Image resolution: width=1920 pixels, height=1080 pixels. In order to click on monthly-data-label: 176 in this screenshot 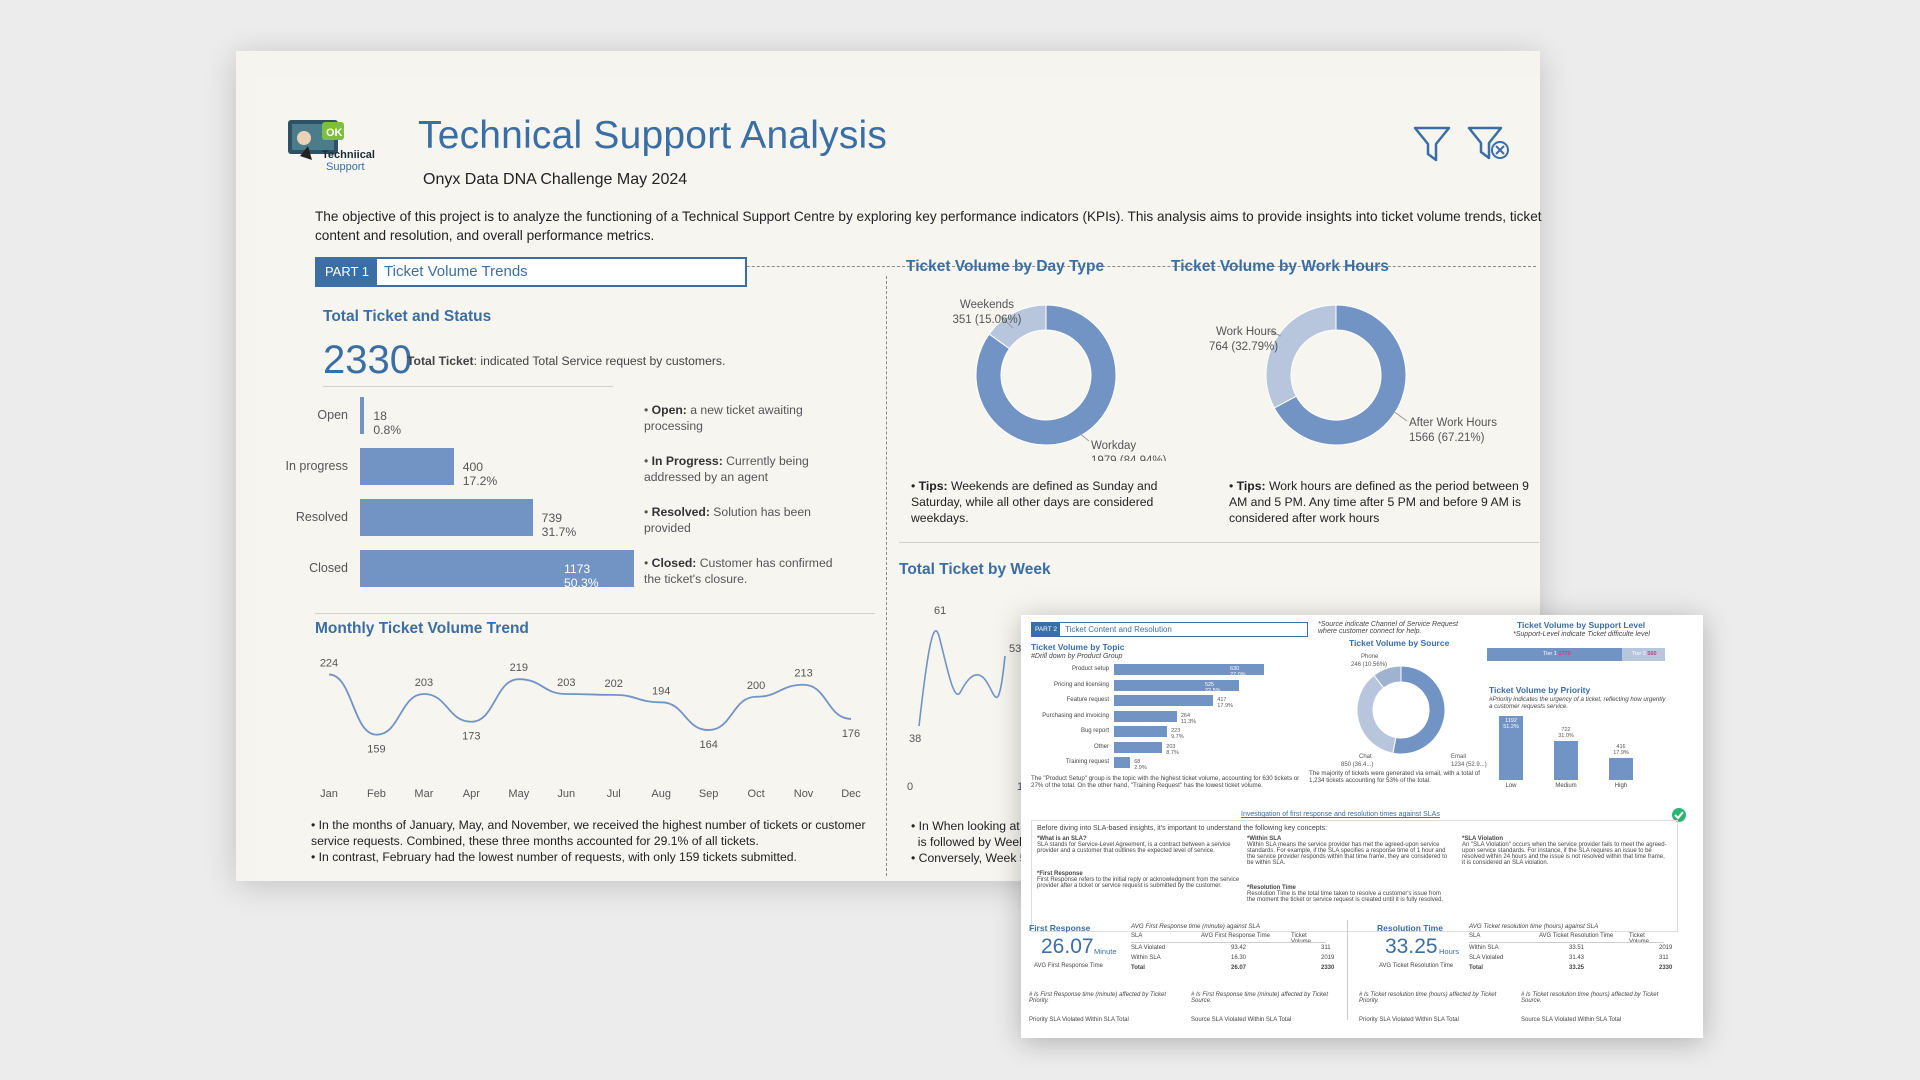, I will do `click(851, 734)`.